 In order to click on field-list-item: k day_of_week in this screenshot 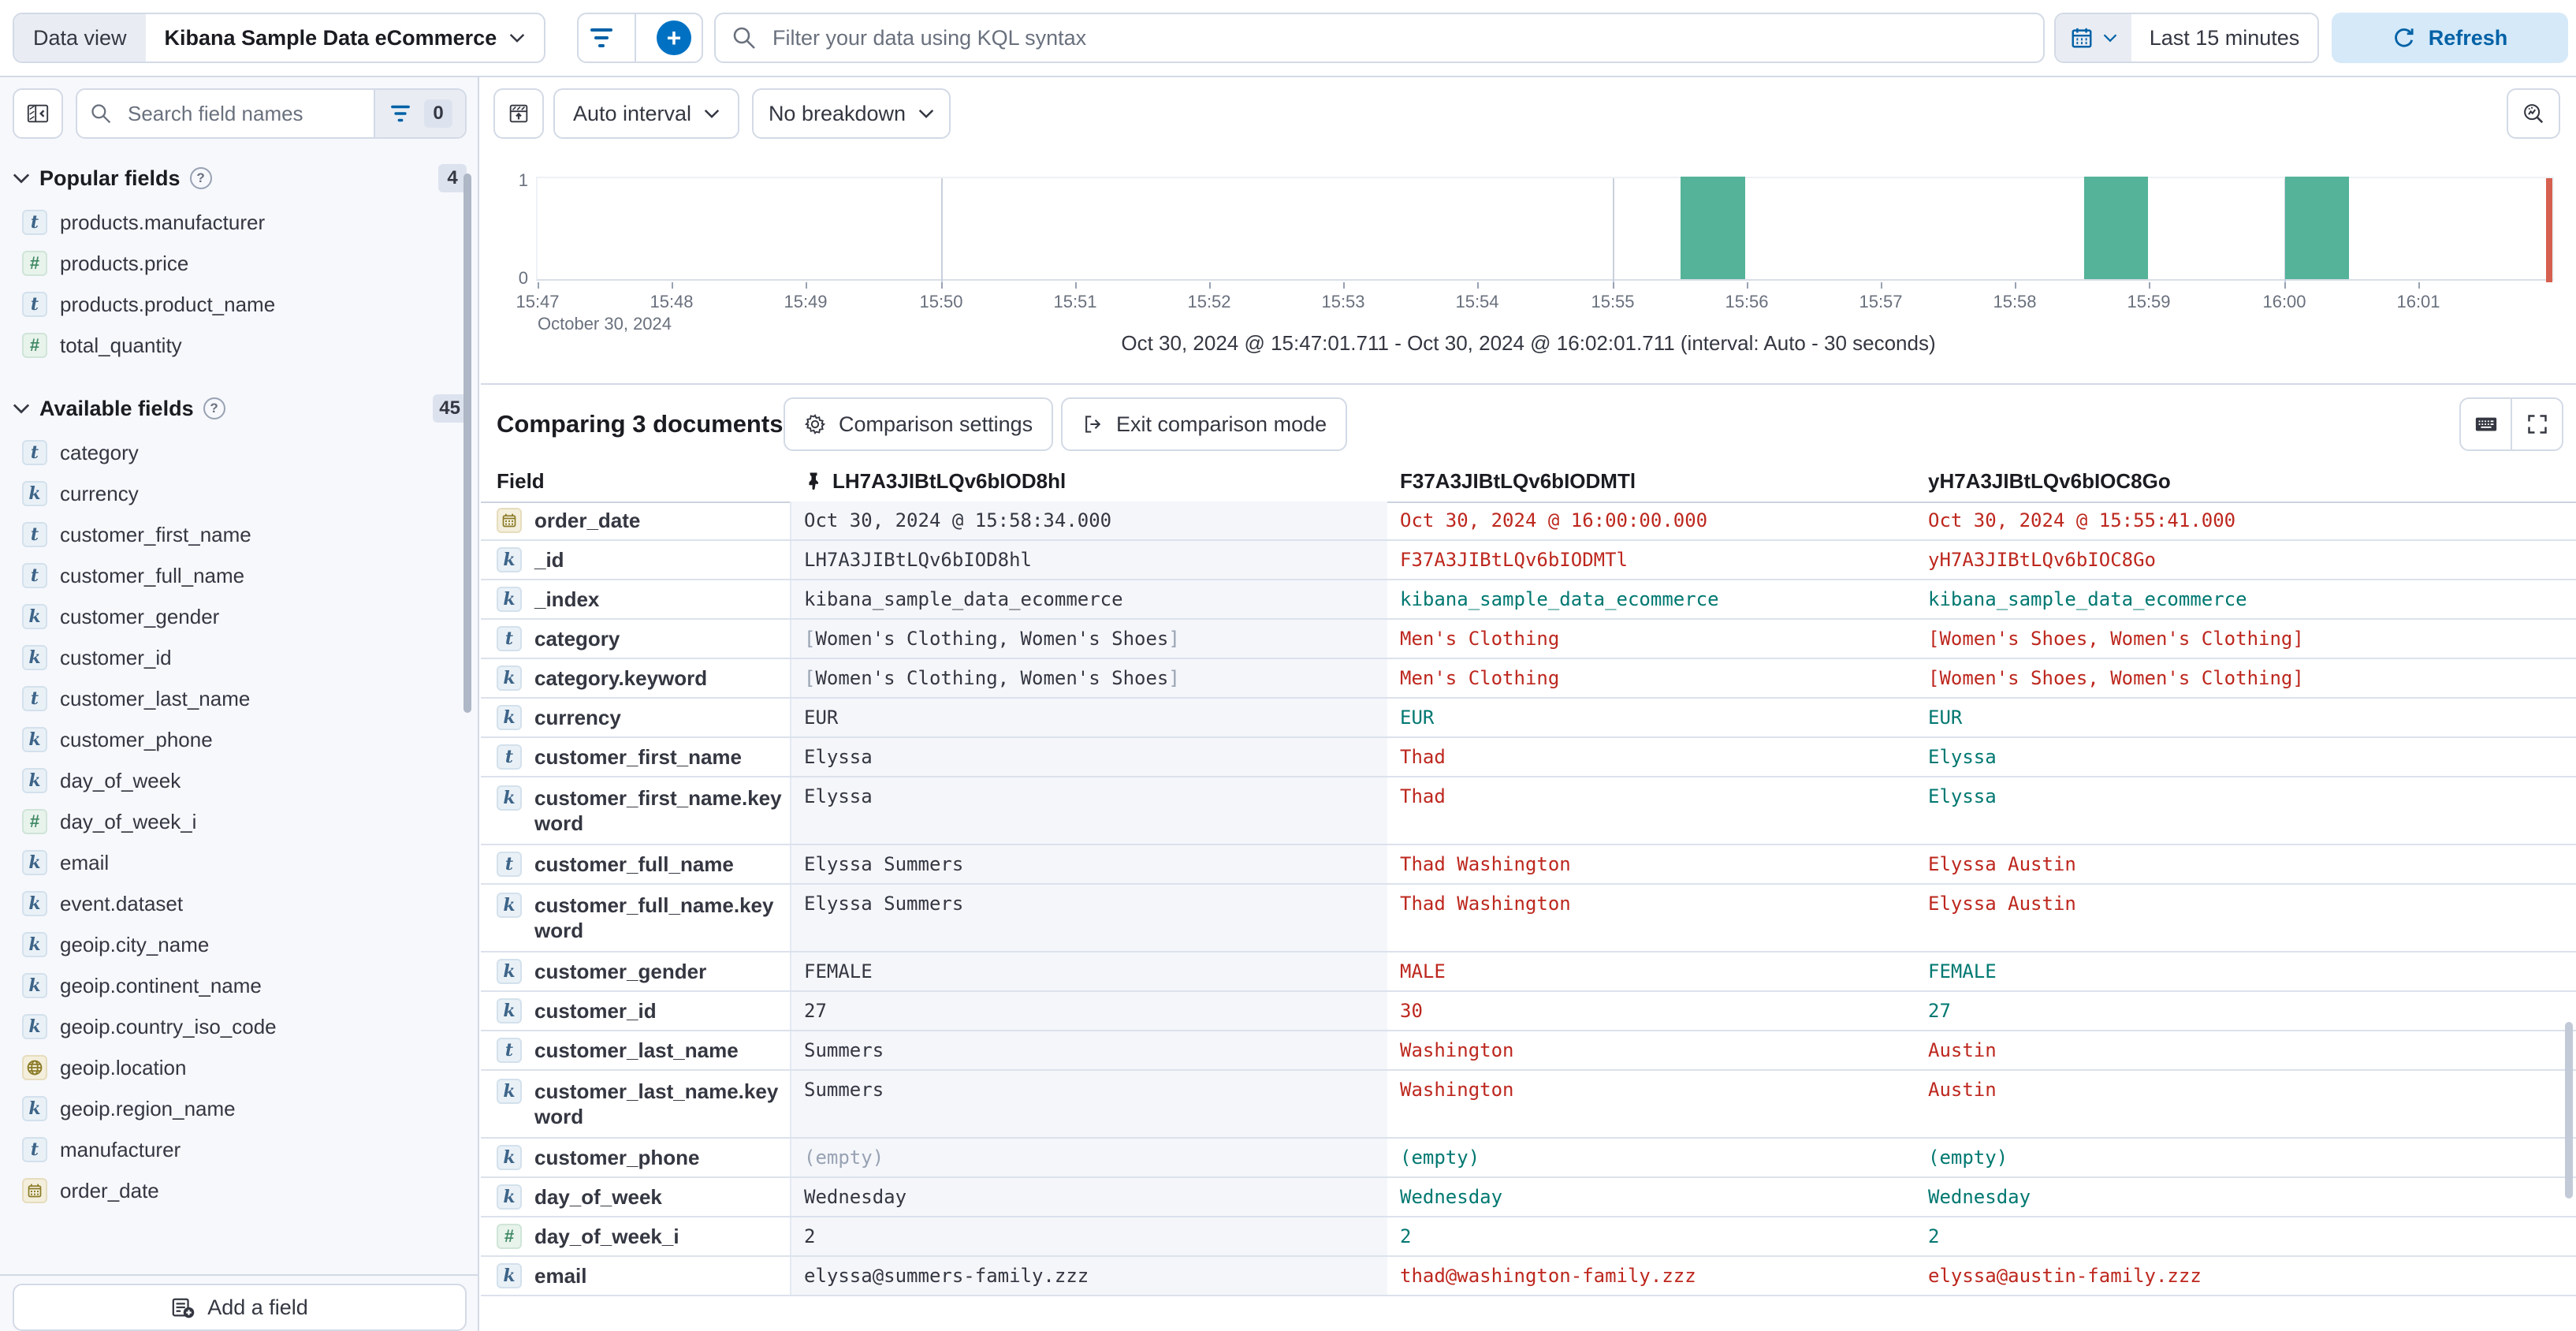, I will do `click(240, 780)`.